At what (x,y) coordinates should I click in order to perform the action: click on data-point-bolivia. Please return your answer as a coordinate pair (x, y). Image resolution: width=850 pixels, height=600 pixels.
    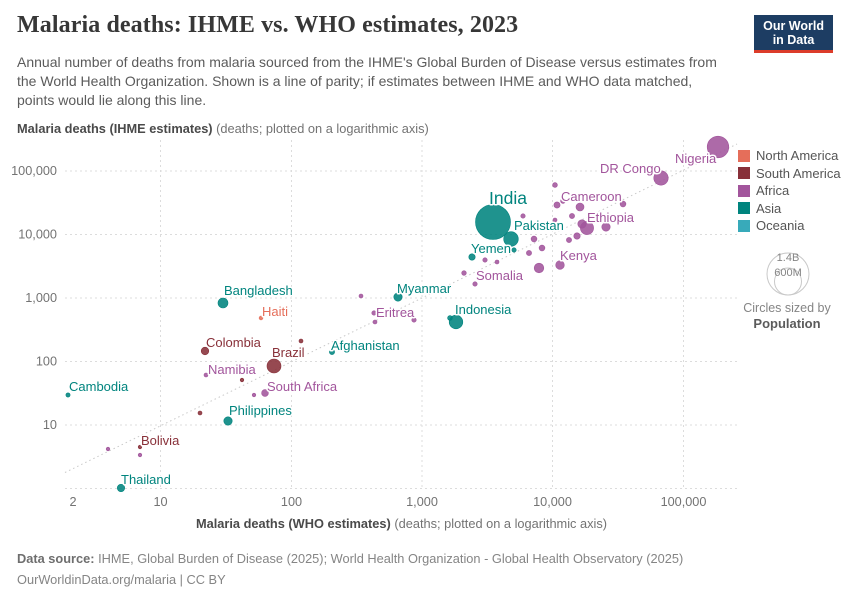
    Looking at the image, I should click on (140, 447).